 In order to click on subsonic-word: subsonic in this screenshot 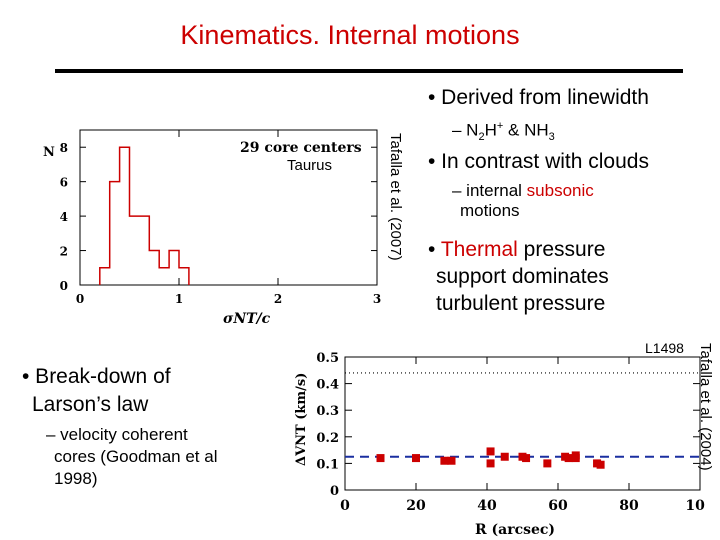, I will do `click(560, 190)`.